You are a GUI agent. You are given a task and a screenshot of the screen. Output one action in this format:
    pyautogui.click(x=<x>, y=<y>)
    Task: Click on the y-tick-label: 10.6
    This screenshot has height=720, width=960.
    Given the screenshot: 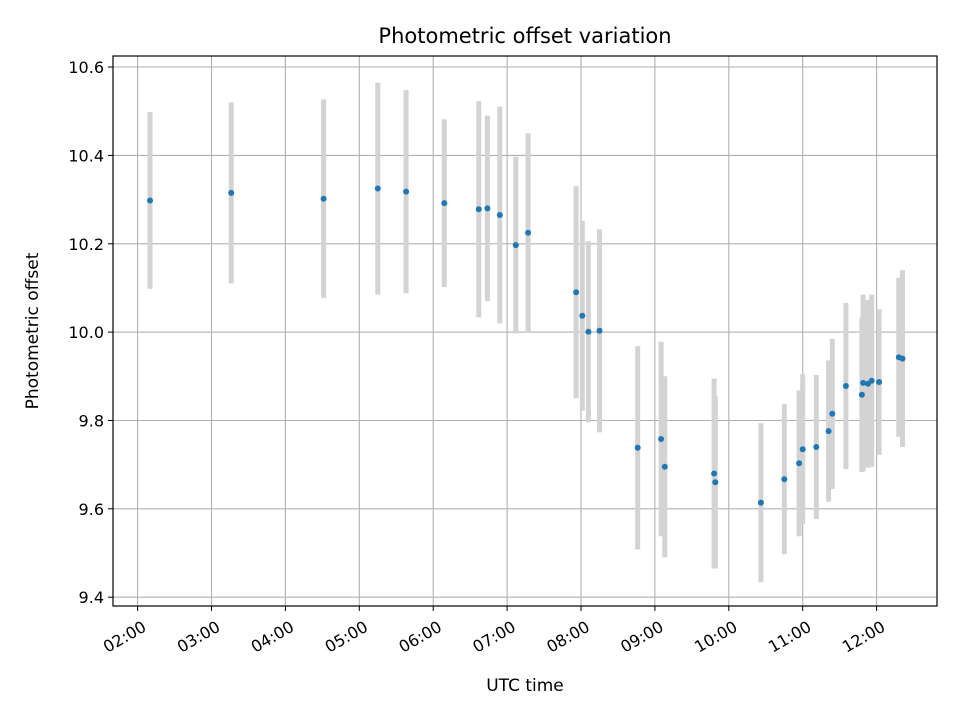 What is the action you would take?
    pyautogui.click(x=86, y=67)
    